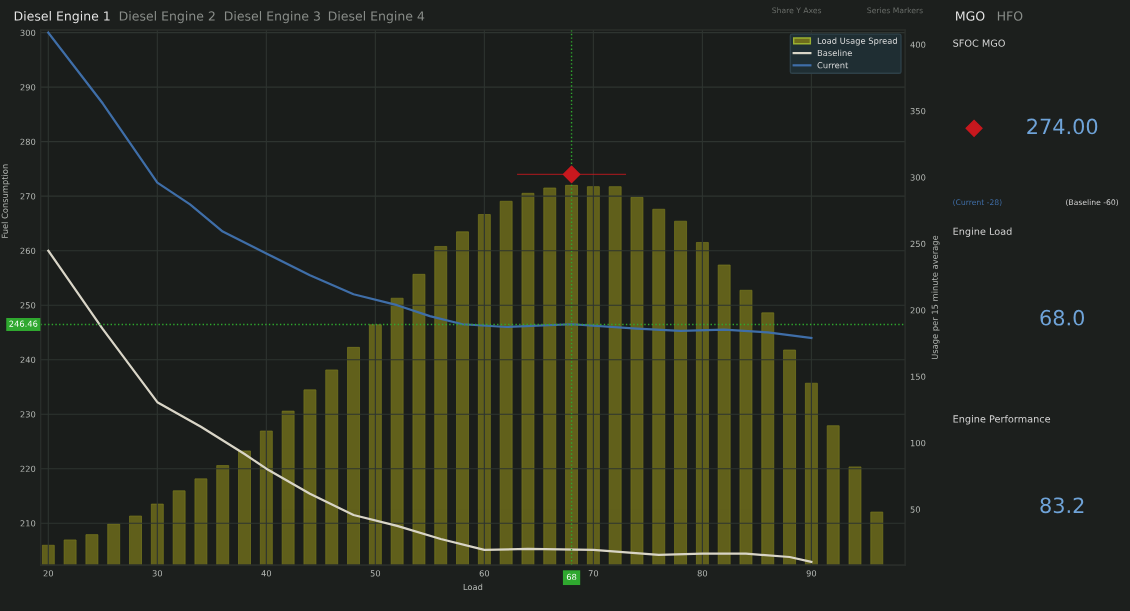 The width and height of the screenshot is (1130, 611). I want to click on y-tick-label: 220, so click(28, 468).